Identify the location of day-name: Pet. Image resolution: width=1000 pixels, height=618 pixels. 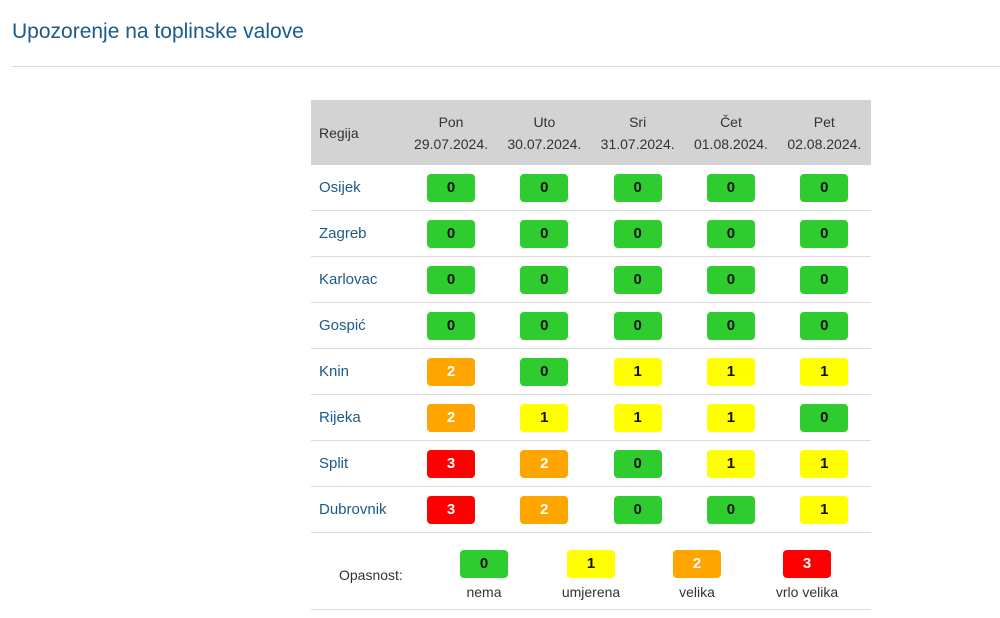
(824, 121).